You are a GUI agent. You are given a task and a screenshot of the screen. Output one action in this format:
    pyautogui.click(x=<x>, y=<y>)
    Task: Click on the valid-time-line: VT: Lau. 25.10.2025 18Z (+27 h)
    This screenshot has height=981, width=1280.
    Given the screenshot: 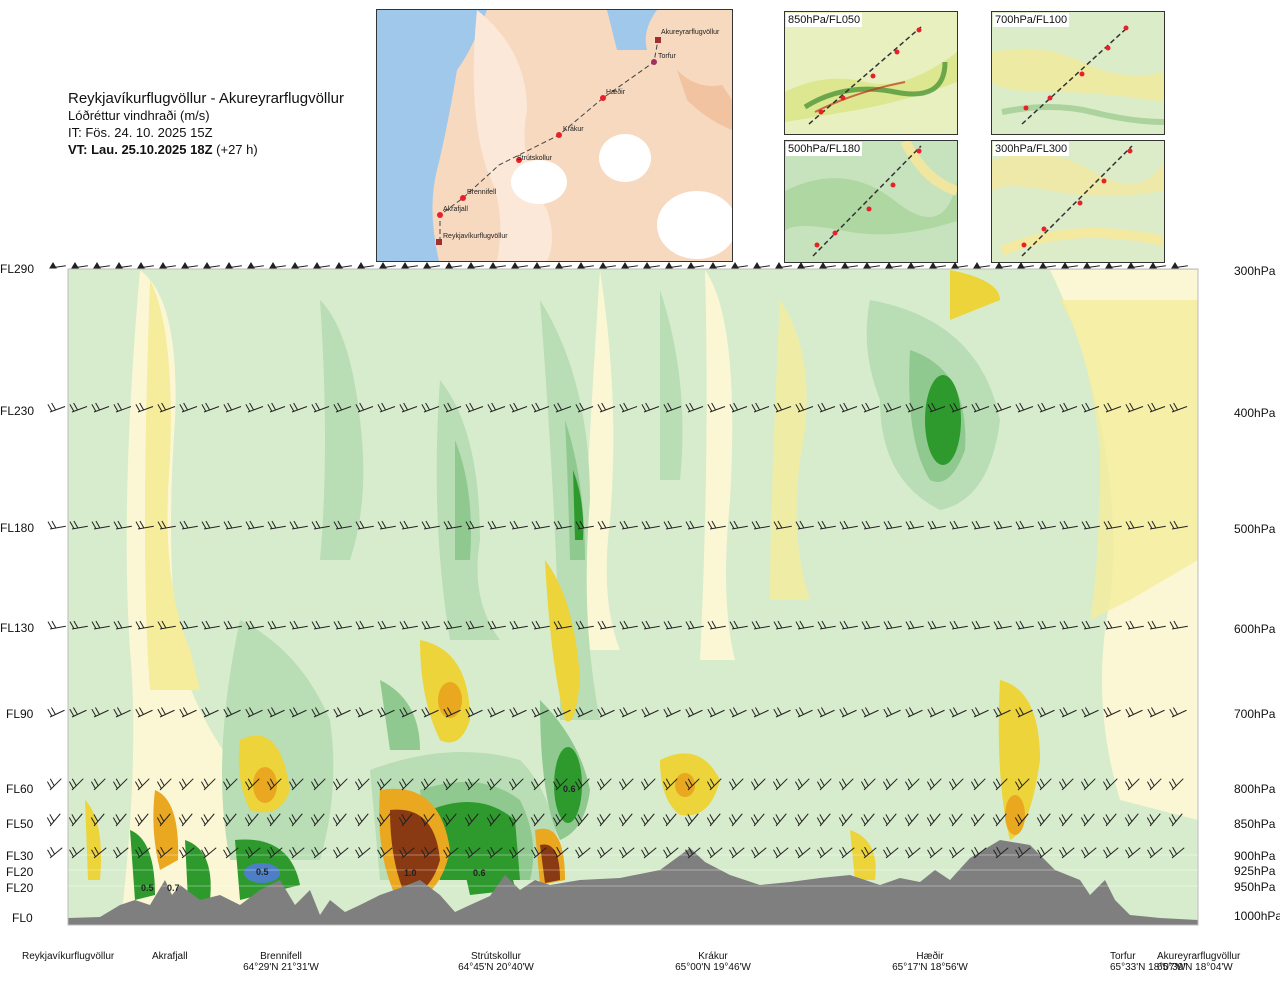 What is the action you would take?
    pyautogui.click(x=206, y=149)
    